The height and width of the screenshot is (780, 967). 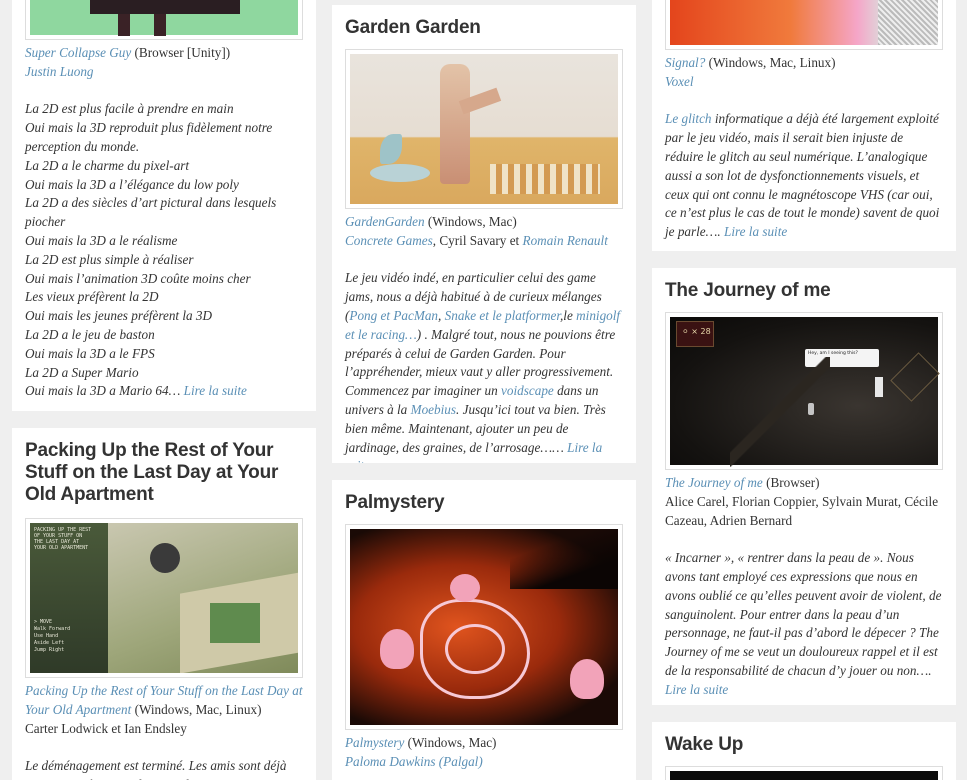 I want to click on game-screenshot: ⚪ × 28 Hey, am I seeing this?, so click(x=805, y=392).